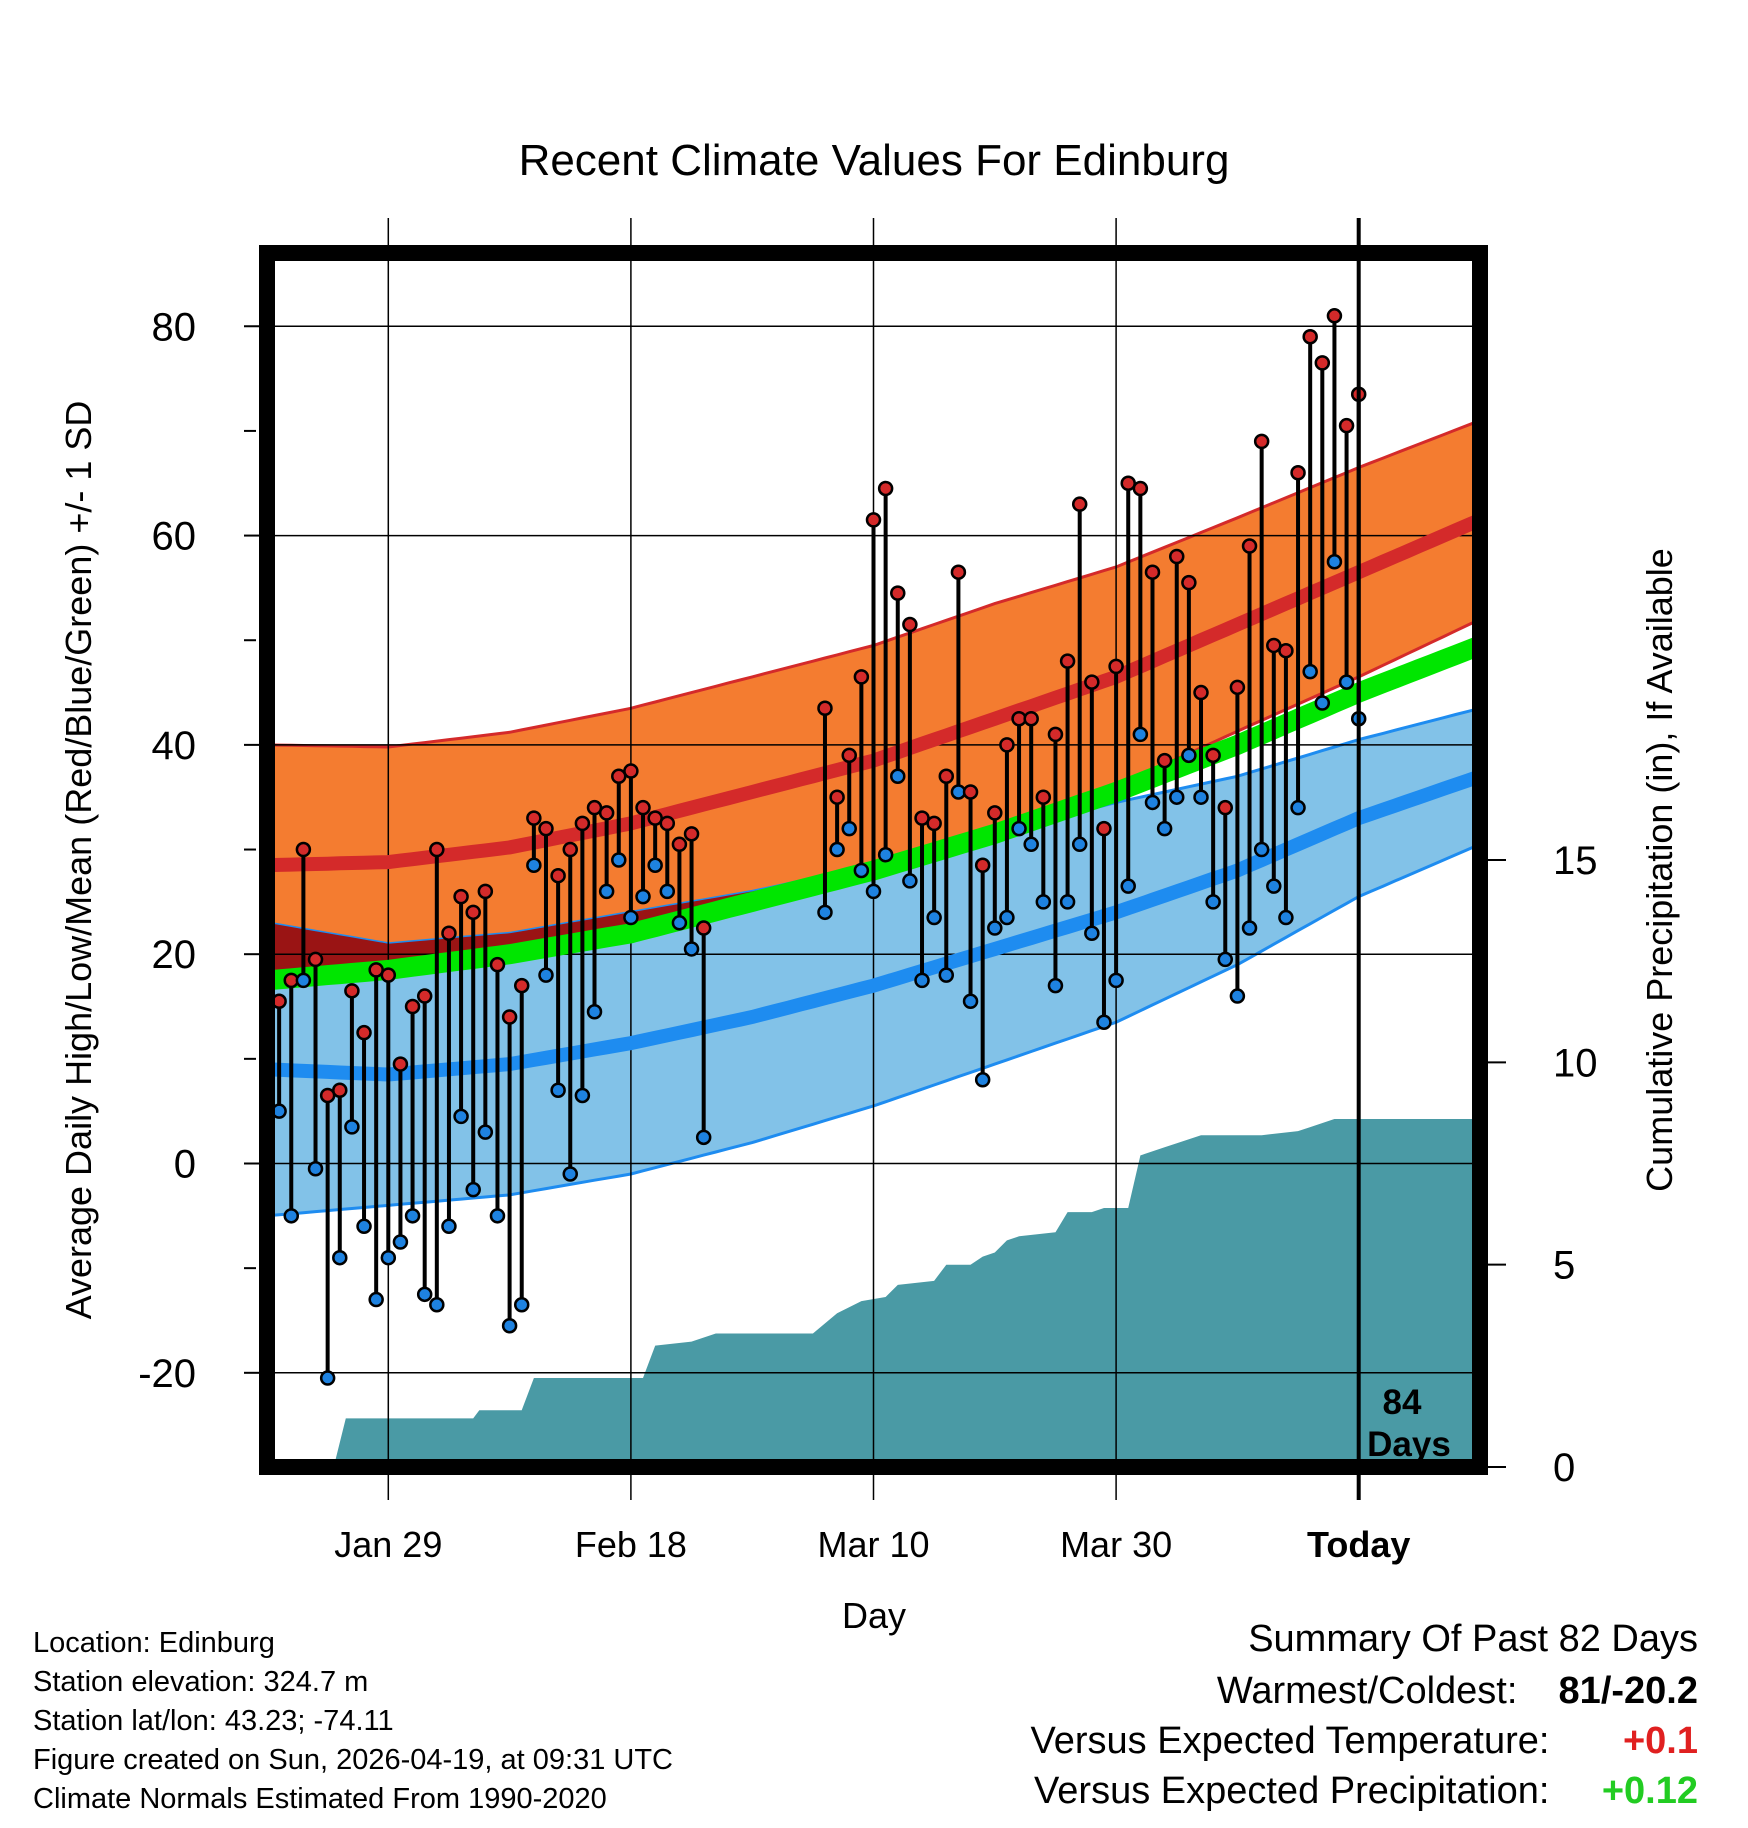  I want to click on today-days-number: 84, so click(1402, 1402).